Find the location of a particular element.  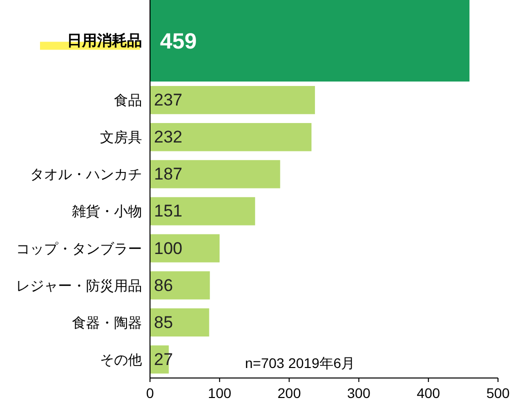

y-tick-label: コップ・タンブラー is located at coordinates (79, 248).